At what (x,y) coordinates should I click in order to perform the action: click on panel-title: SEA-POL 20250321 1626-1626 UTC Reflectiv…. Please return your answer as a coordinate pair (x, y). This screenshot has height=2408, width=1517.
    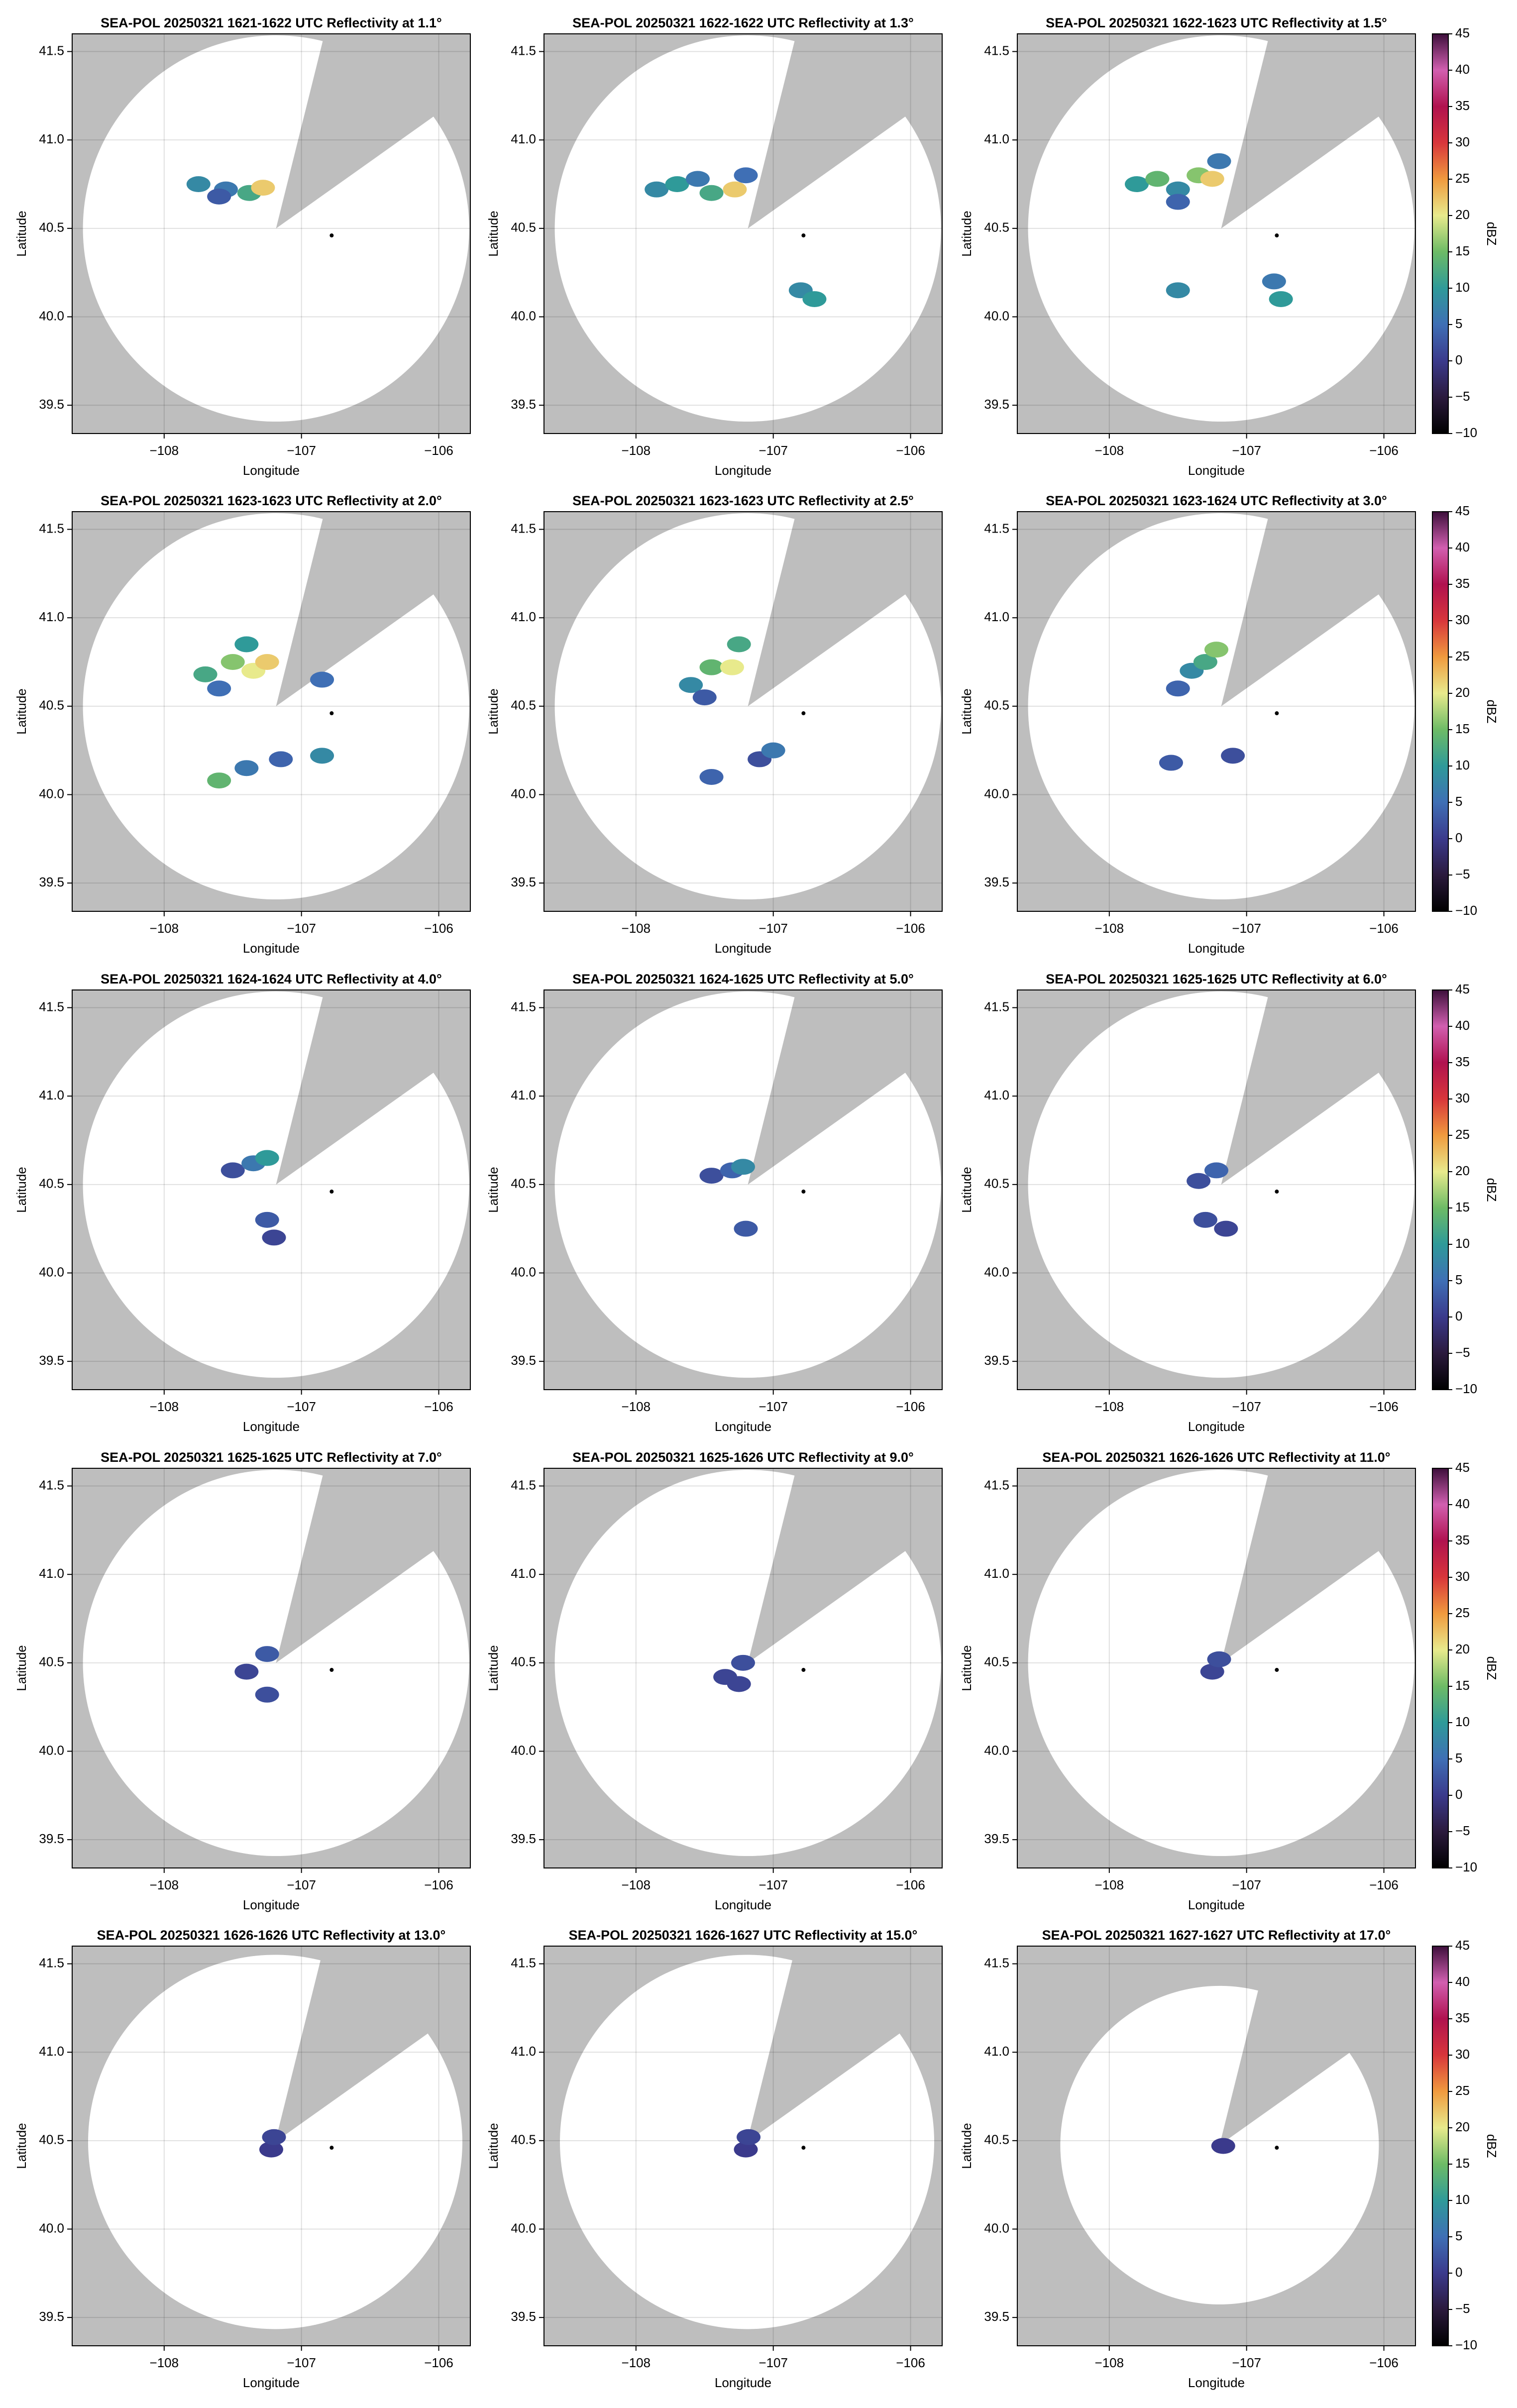
    Looking at the image, I should click on (1216, 1457).